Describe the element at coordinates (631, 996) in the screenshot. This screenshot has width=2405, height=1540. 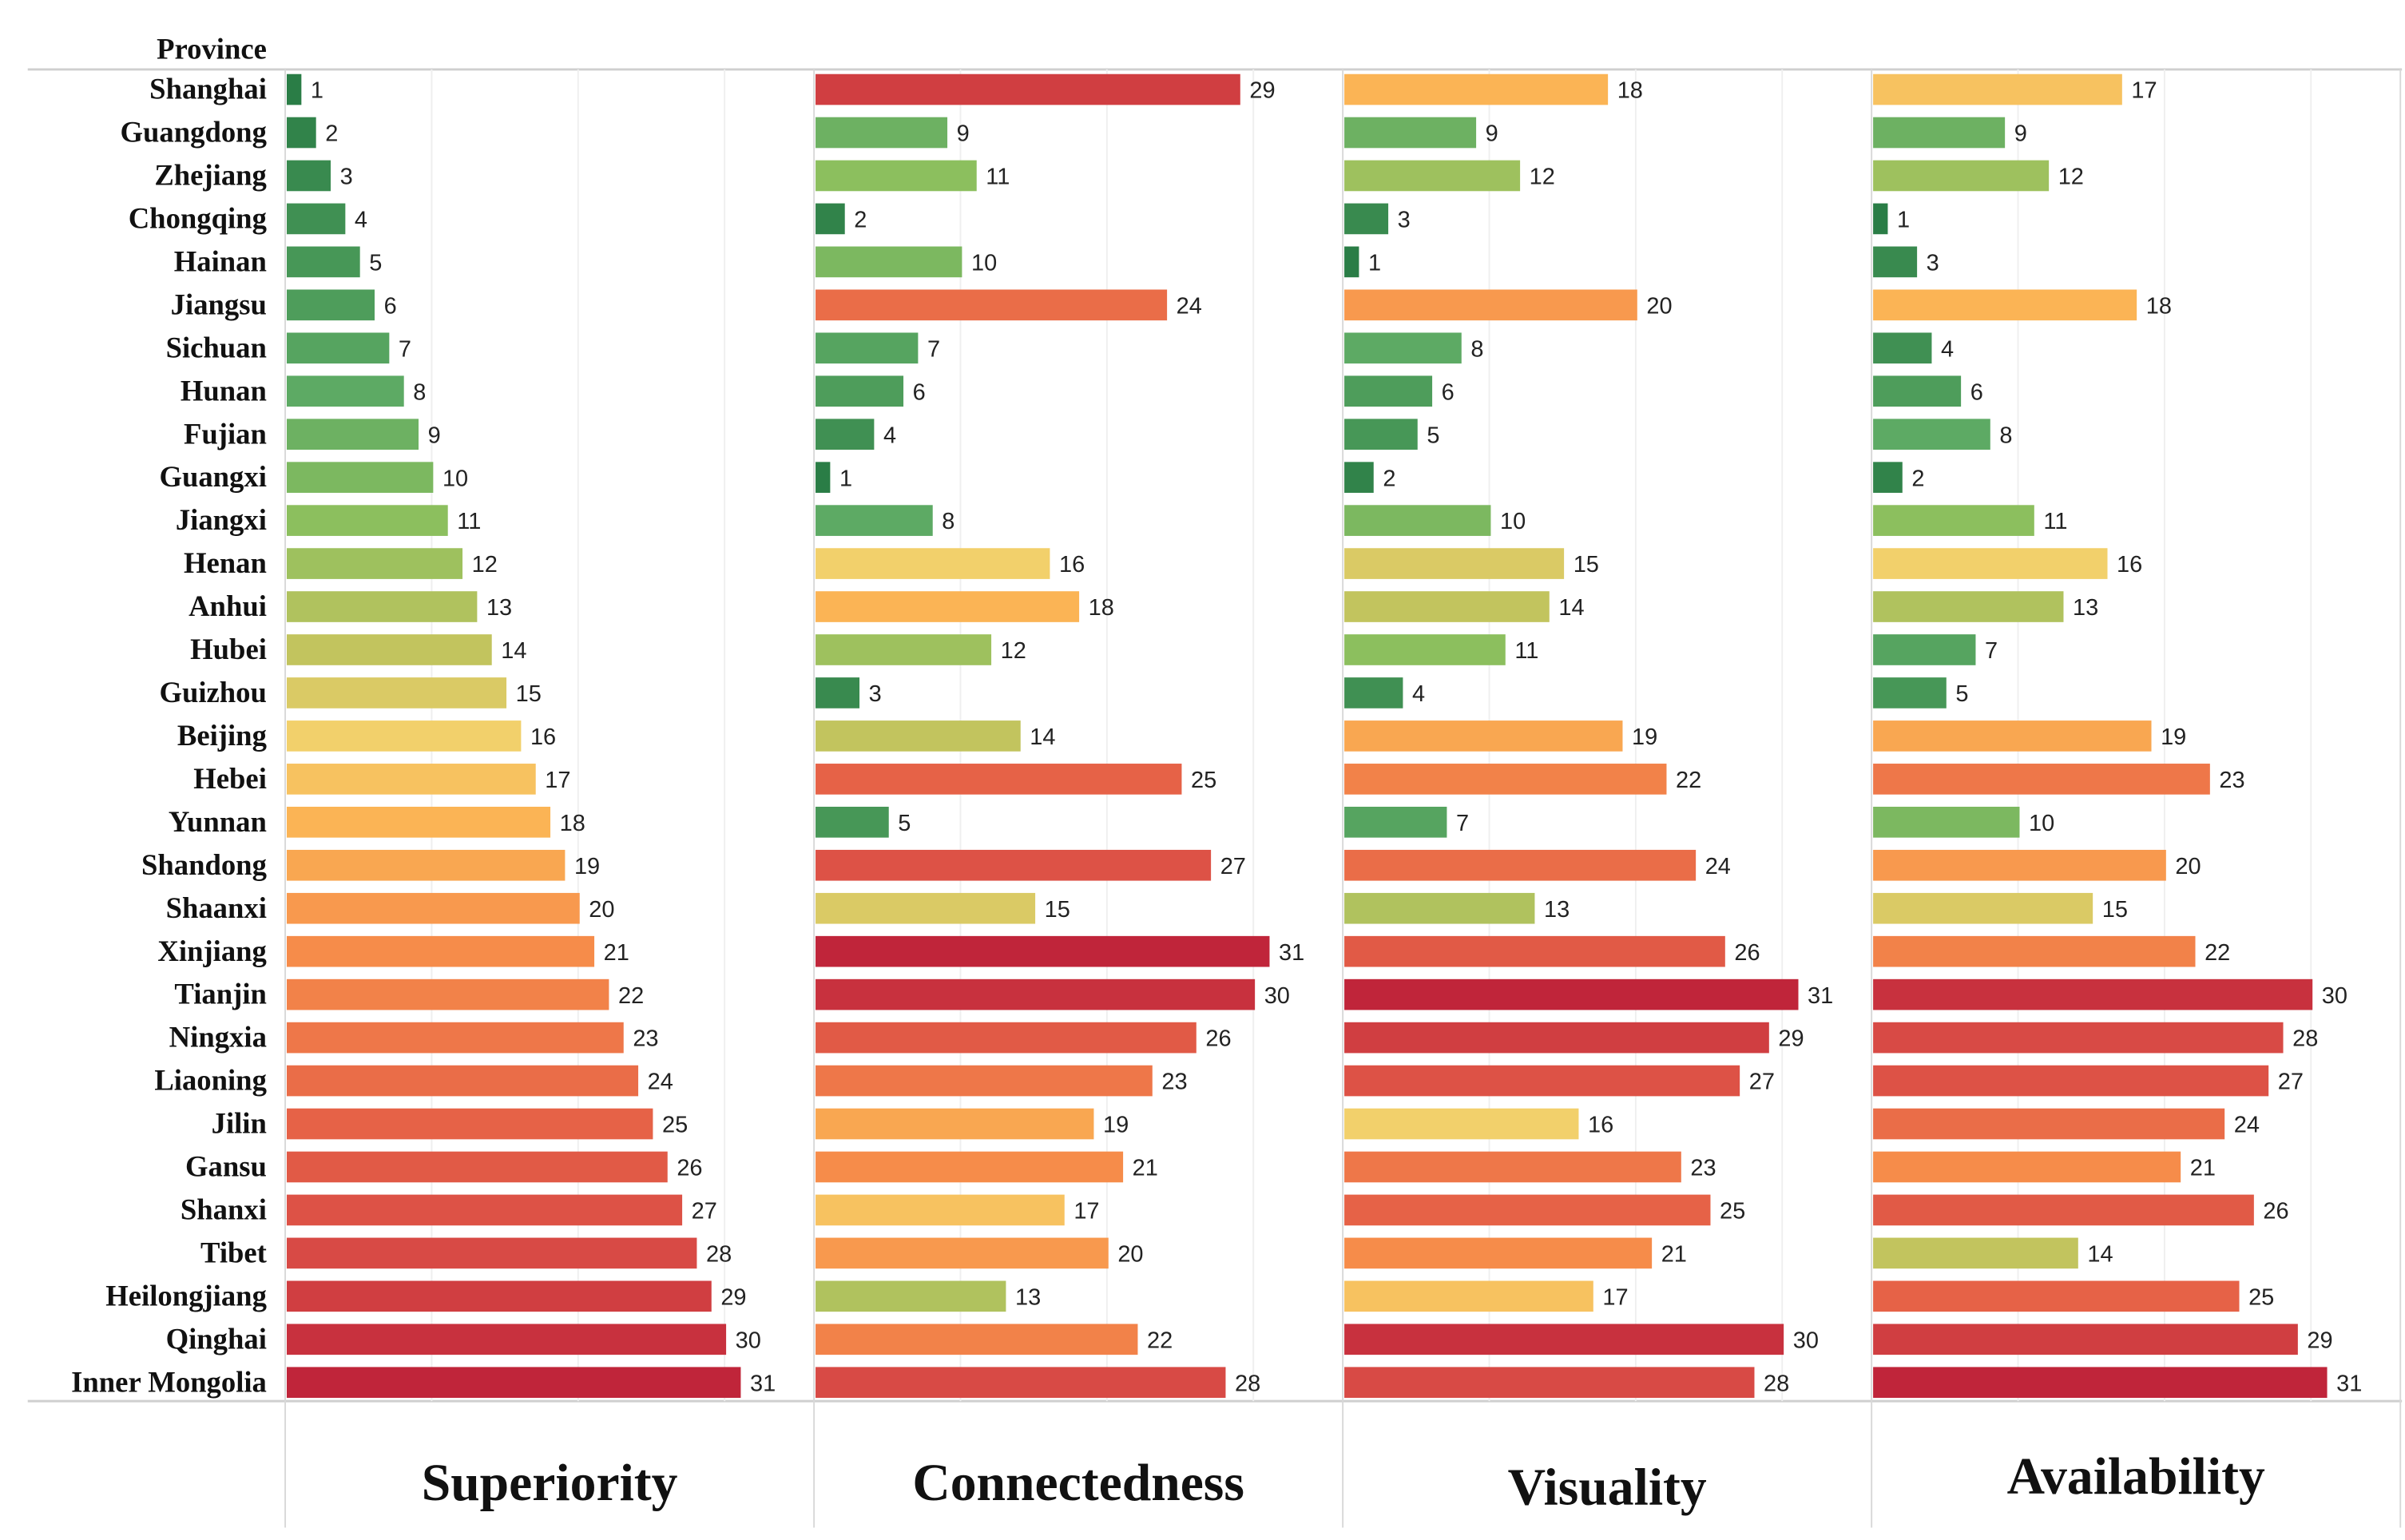
I see `data-label: 22` at that location.